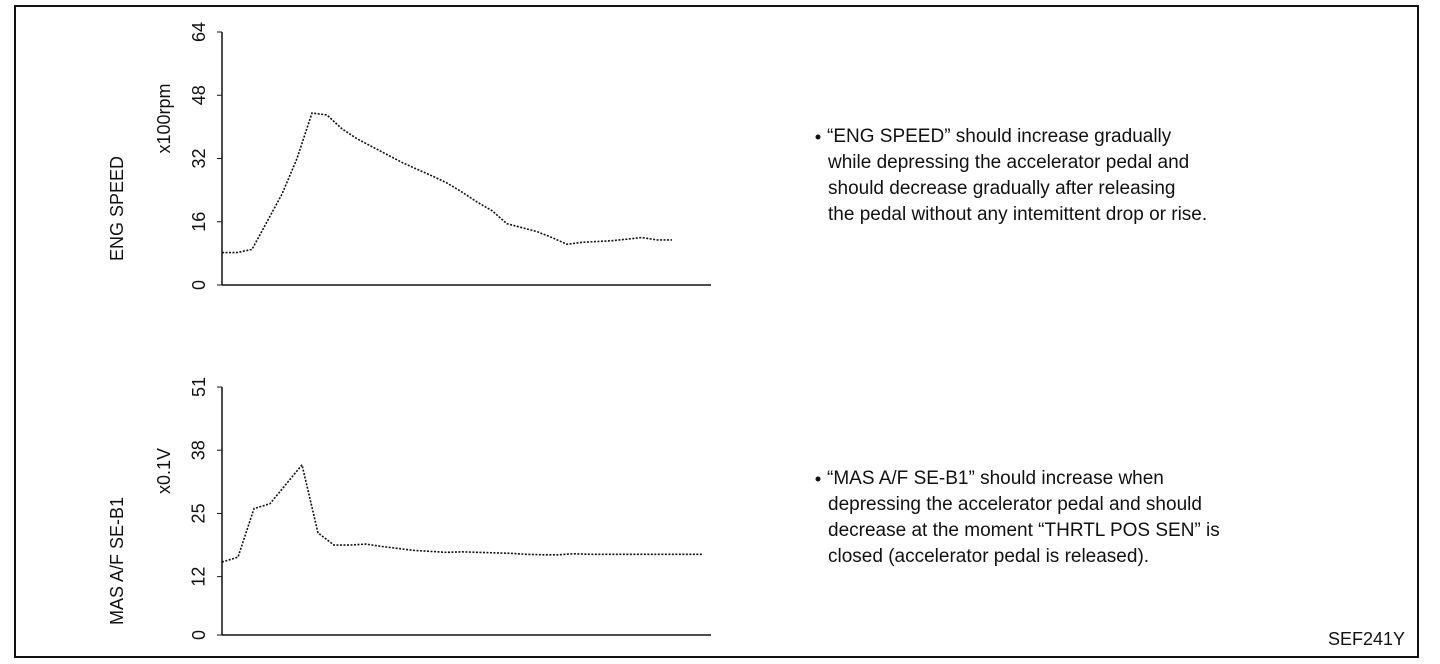 The width and height of the screenshot is (1440, 664). I want to click on y-axis-label: ENG SPEED, so click(117, 208).